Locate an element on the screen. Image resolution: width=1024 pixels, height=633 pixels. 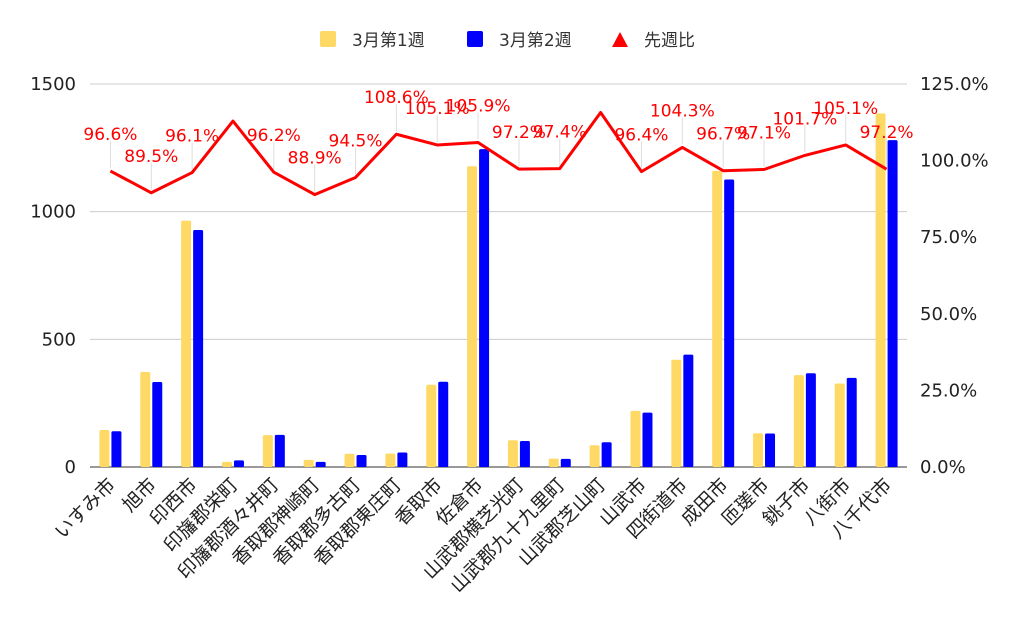
right-axis: 0.0% 25.0% 50.0% 75.0% 100.0% 125.0% is located at coordinates (954, 276).